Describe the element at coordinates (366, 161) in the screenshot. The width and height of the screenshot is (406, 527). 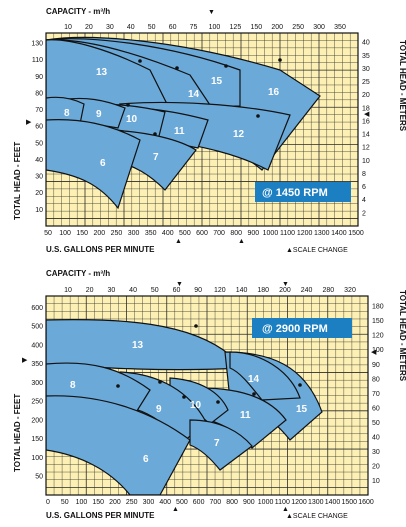
I see `right-tick-label: 10` at that location.